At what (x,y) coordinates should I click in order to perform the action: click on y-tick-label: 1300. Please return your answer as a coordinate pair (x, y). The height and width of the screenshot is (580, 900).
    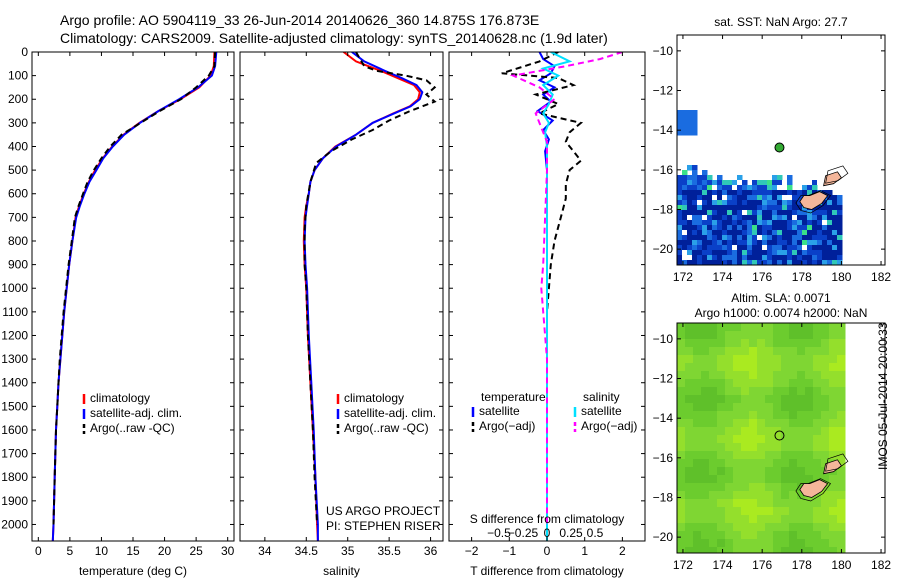
    Looking at the image, I should click on (14, 359).